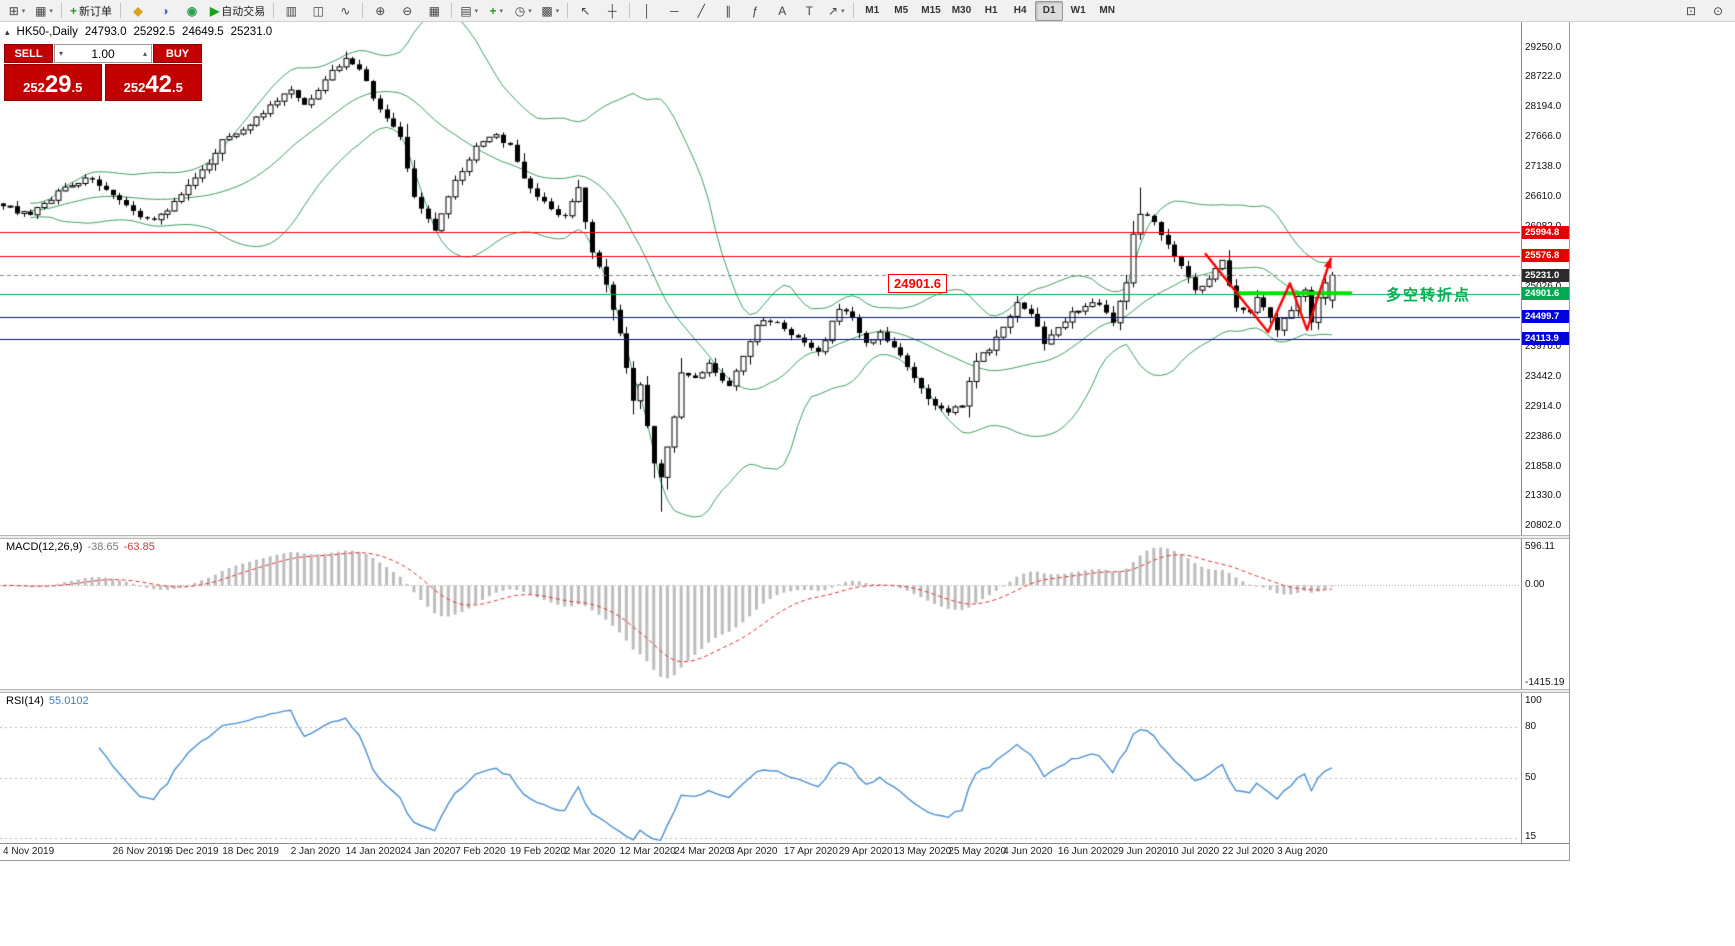 The image size is (1735, 946). Describe the element at coordinates (872, 11) in the screenshot. I see `timeframe-m1: M1` at that location.